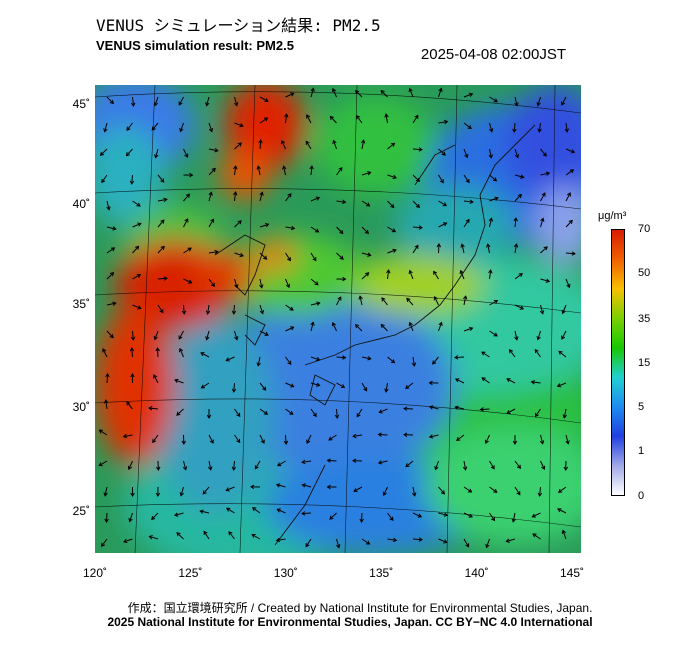 The width and height of the screenshot is (700, 649). What do you see at coordinates (285, 573) in the screenshot?
I see `lon-label: 130˚` at bounding box center [285, 573].